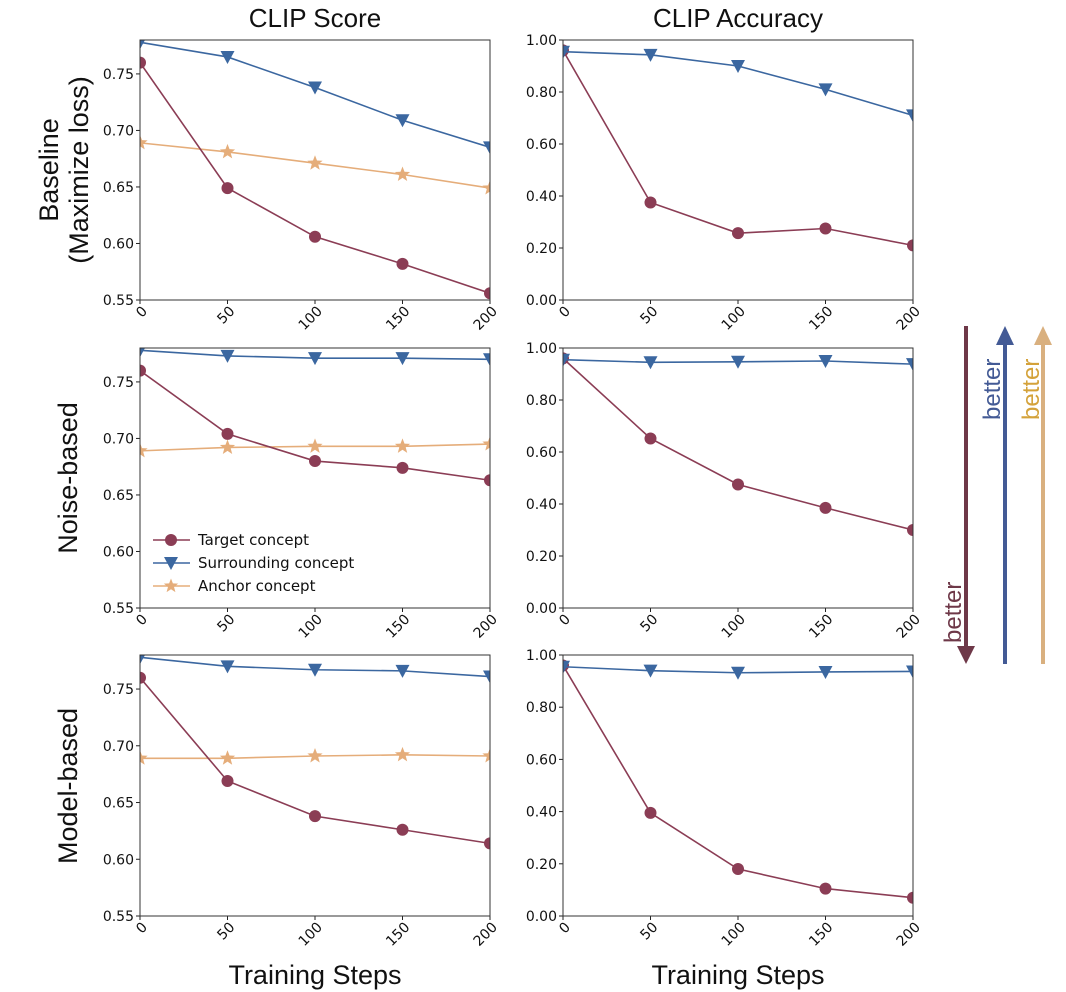 Image resolution: width=1066 pixels, height=992 pixels. Describe the element at coordinates (171, 540) in the screenshot. I see `legend-marker-circle` at that location.